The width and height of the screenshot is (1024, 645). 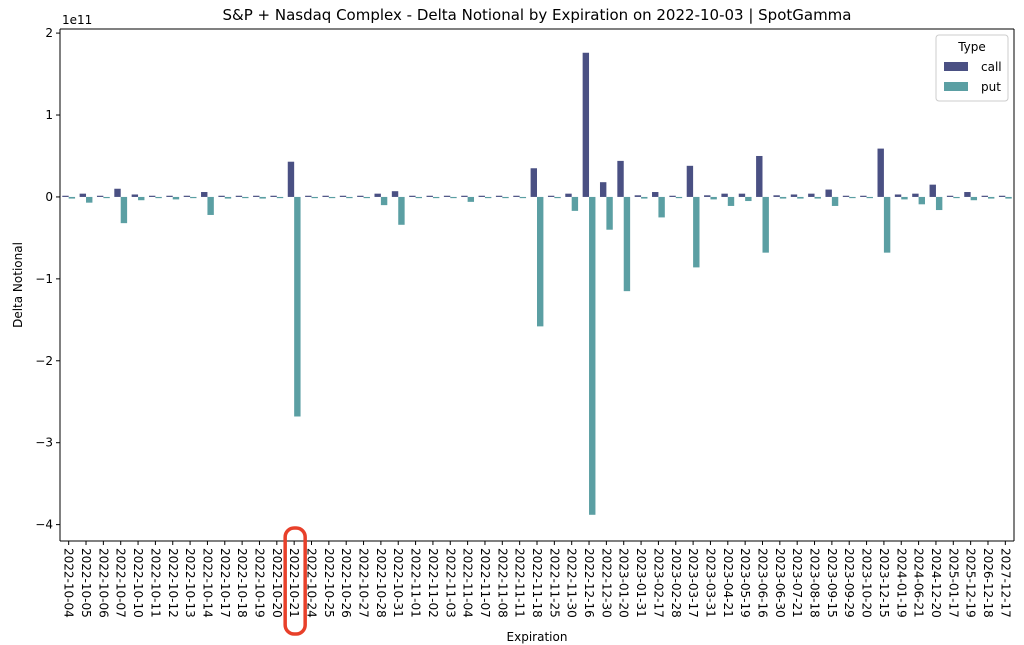 What do you see at coordinates (49, 197) in the screenshot?
I see `y-tick-label: 0` at bounding box center [49, 197].